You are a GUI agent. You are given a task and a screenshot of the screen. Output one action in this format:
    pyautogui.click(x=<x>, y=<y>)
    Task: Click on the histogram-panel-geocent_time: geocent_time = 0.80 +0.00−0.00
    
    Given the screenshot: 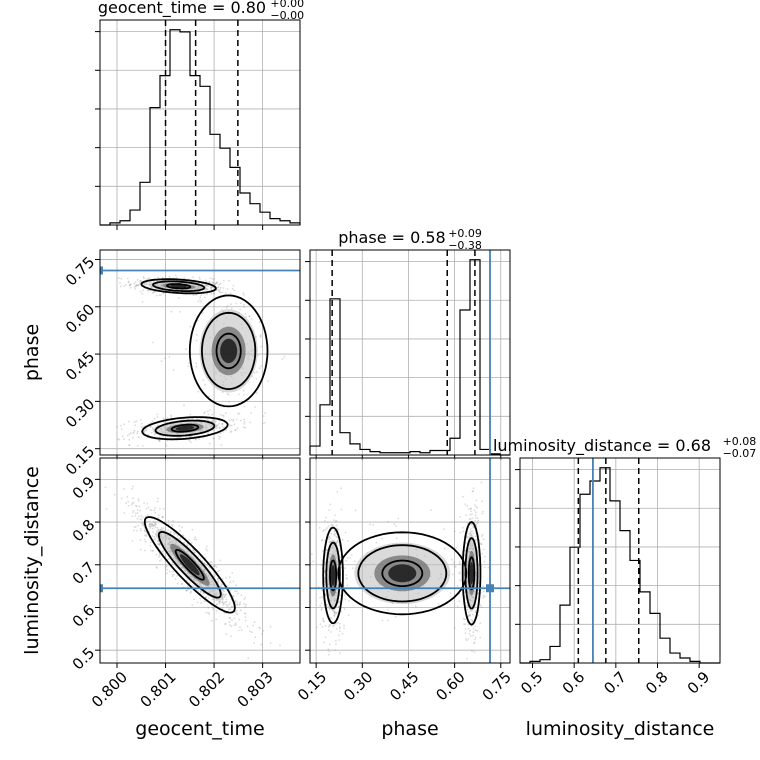 What is the action you would take?
    pyautogui.click(x=199, y=115)
    